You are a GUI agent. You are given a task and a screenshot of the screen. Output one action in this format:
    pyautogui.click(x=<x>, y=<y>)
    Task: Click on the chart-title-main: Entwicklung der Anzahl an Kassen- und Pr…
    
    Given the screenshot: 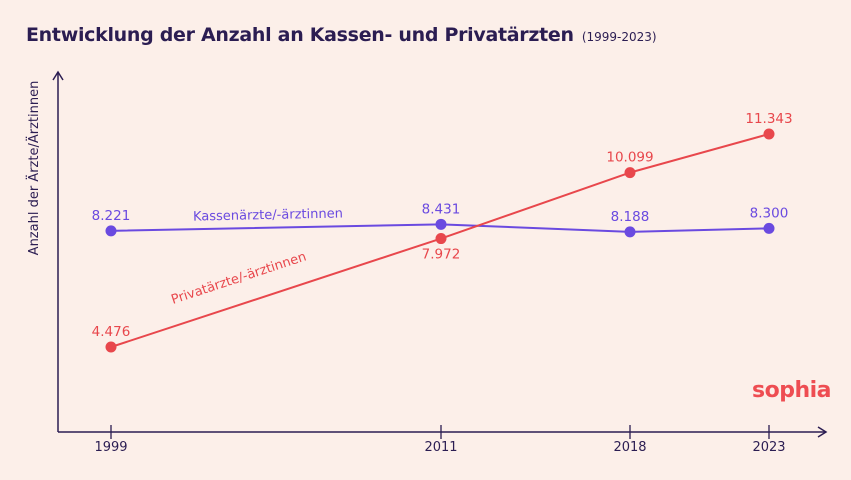 What is the action you would take?
    pyautogui.click(x=300, y=35)
    